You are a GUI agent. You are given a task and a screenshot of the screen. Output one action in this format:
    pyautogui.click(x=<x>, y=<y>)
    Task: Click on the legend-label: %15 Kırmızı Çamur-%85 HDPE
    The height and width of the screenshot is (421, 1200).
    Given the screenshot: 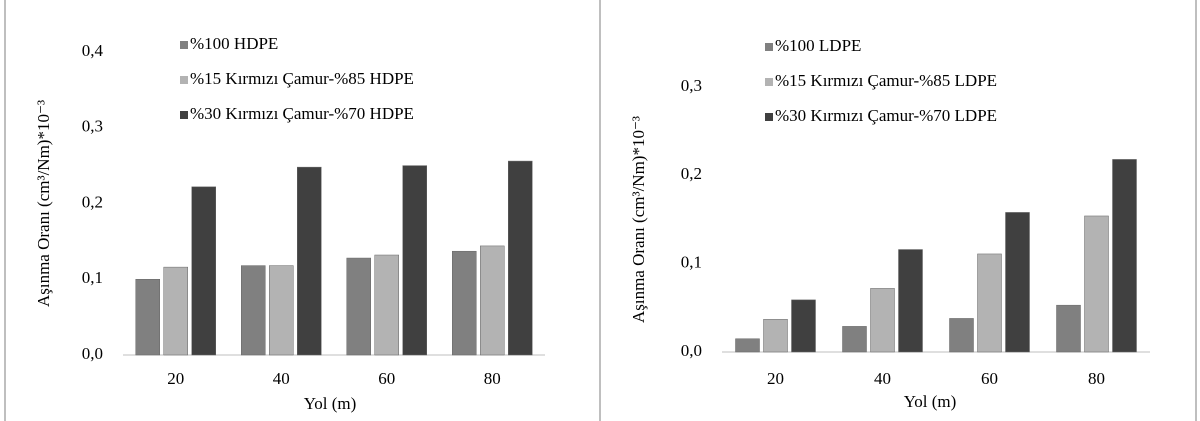 What is the action you would take?
    pyautogui.click(x=302, y=78)
    